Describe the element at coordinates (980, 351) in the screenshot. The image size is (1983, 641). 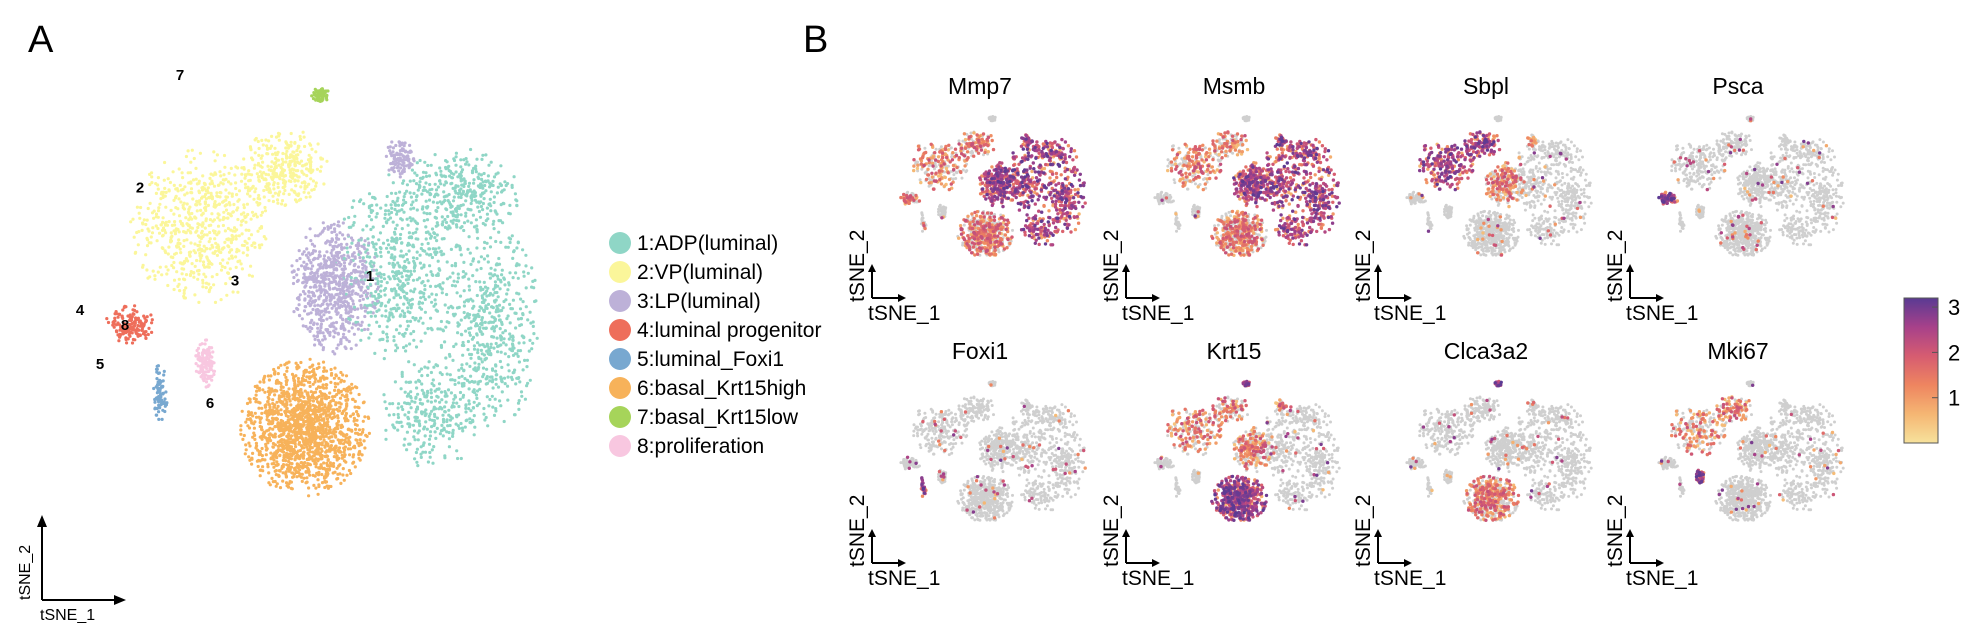
I see `gene-title: Foxi1` at that location.